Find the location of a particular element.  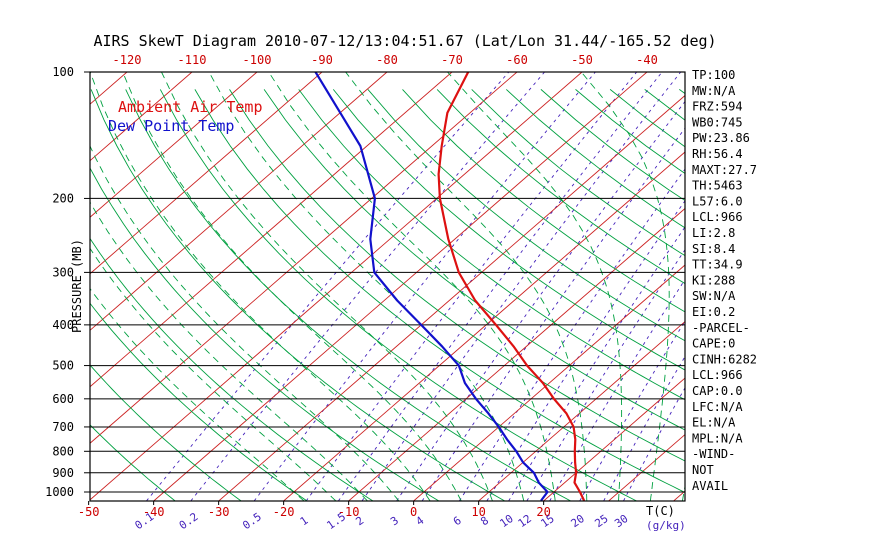

stat-line: FRZ:594 is located at coordinates (717, 107).